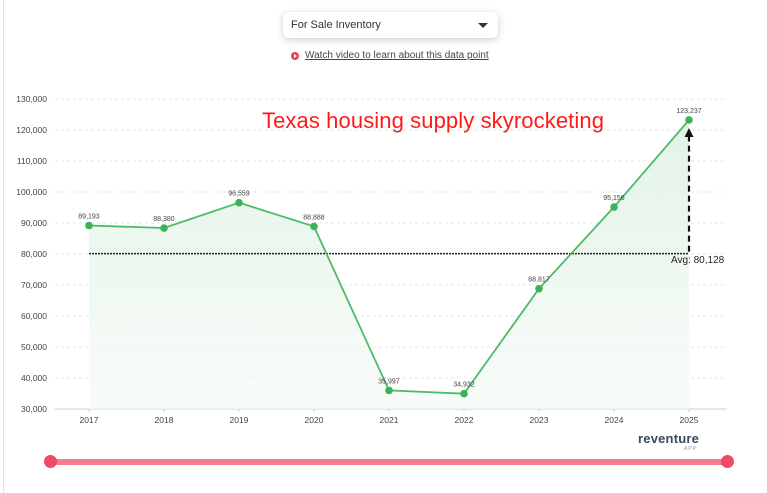  What do you see at coordinates (239, 194) in the screenshot?
I see `data-label: 96,559` at bounding box center [239, 194].